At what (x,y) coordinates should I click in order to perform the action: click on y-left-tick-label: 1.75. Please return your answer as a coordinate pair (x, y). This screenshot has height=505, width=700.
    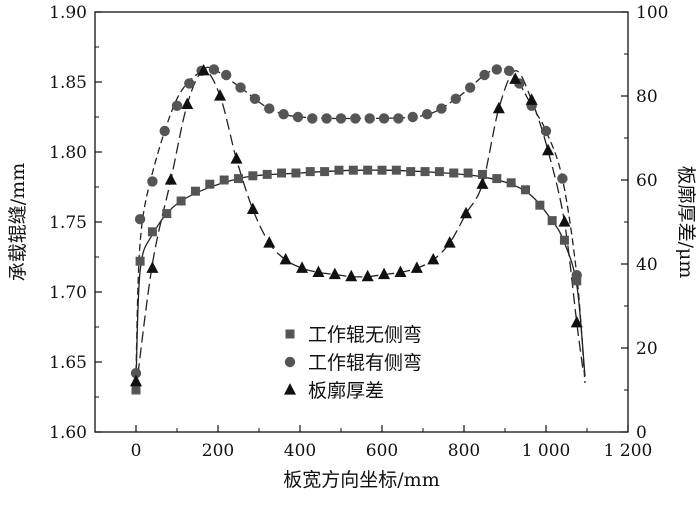
    Looking at the image, I should click on (68, 223).